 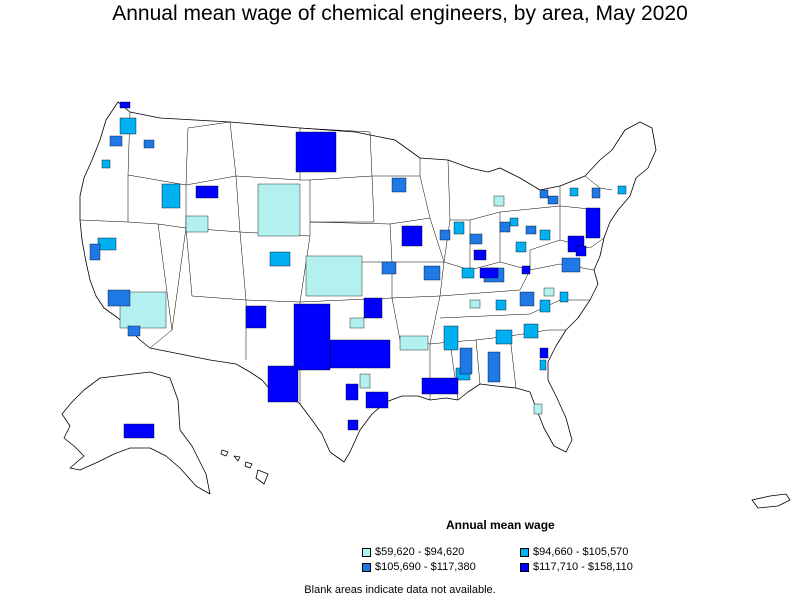 I want to click on legend-item-4: $117,710 - $158,110, so click(x=576, y=567).